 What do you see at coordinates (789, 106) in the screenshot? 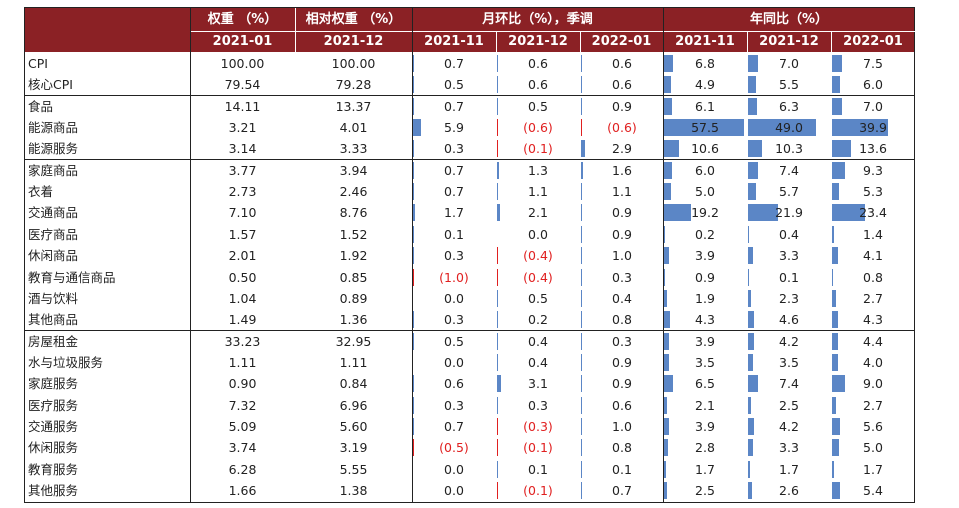
I see `yoy-cell: 6.3` at bounding box center [789, 106].